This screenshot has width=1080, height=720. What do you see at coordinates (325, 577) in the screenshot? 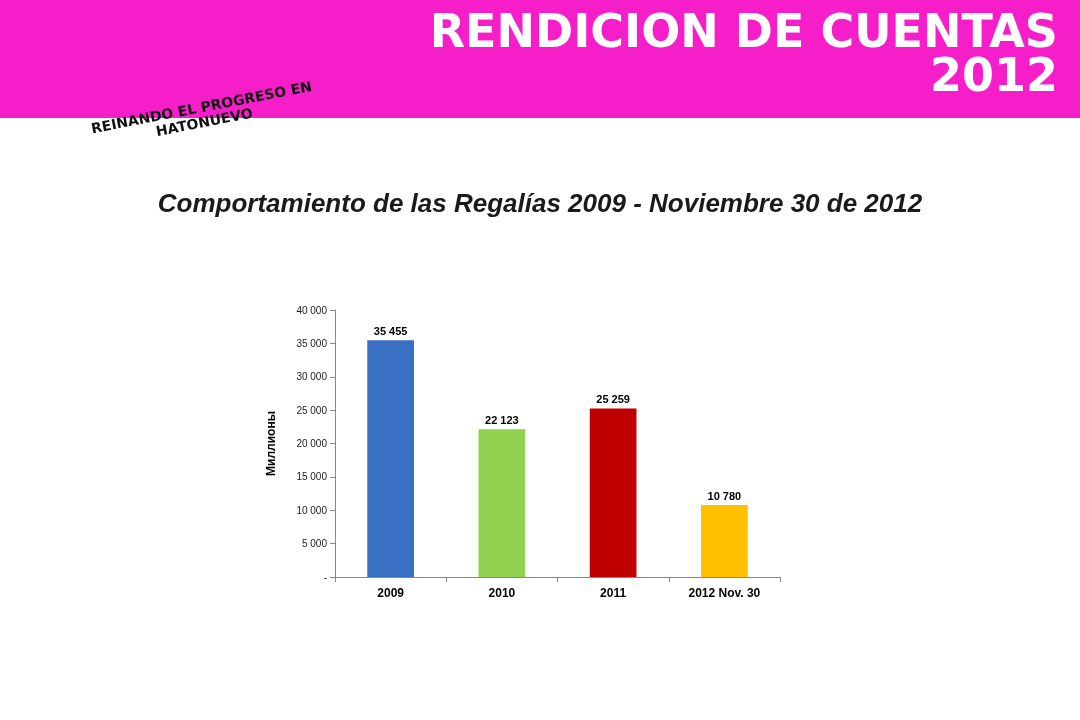
I see `y-tick-label: -` at bounding box center [325, 577].